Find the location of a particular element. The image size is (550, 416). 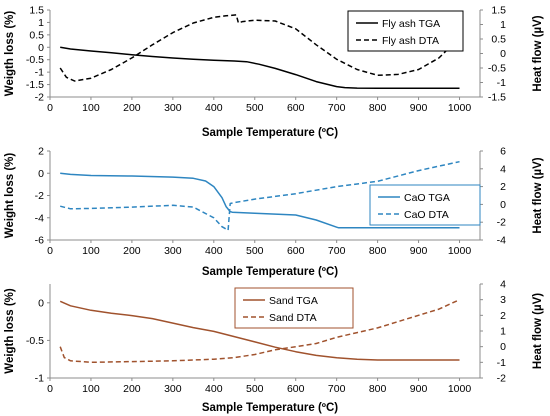

y-tick-label: 1.5 is located at coordinates (36, 11).